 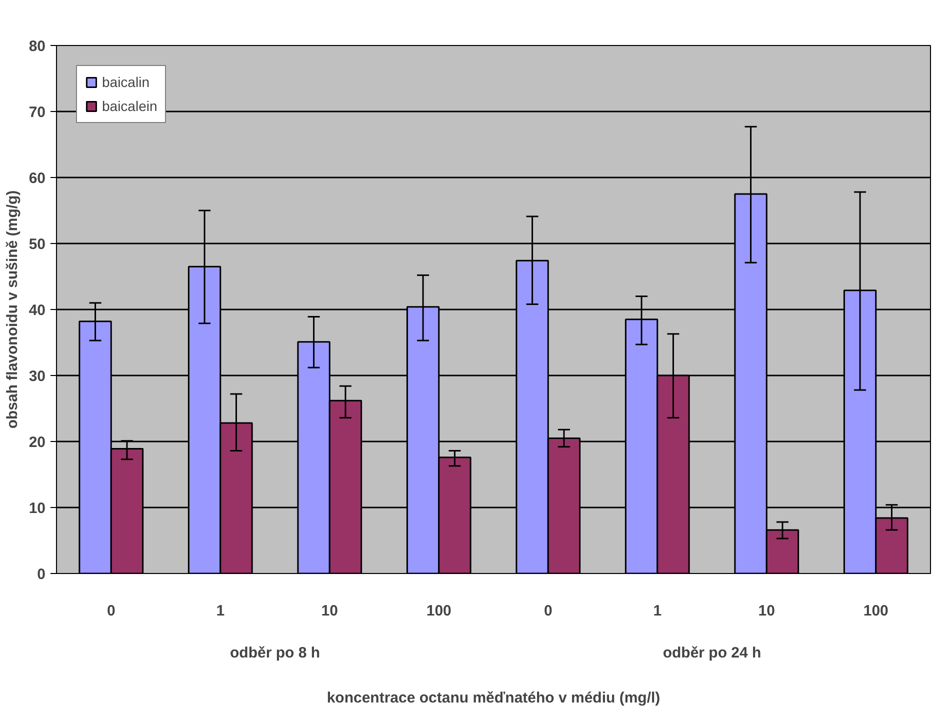 What do you see at coordinates (493, 698) in the screenshot?
I see `x-axis-title: koncentrace octanu měďnatého v médiu (mg/l)` at bounding box center [493, 698].